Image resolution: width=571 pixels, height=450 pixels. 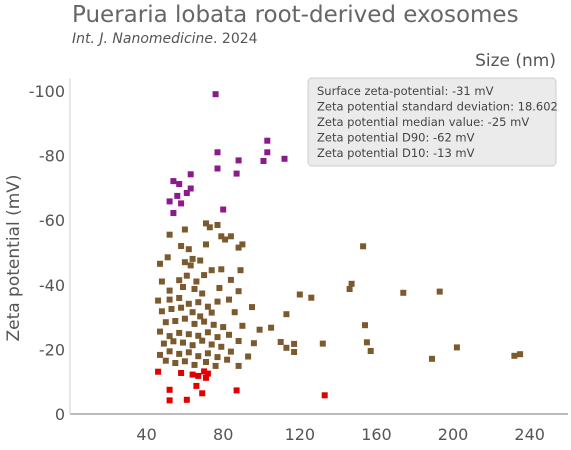 I want to click on x-tick-label: 120, so click(x=300, y=434).